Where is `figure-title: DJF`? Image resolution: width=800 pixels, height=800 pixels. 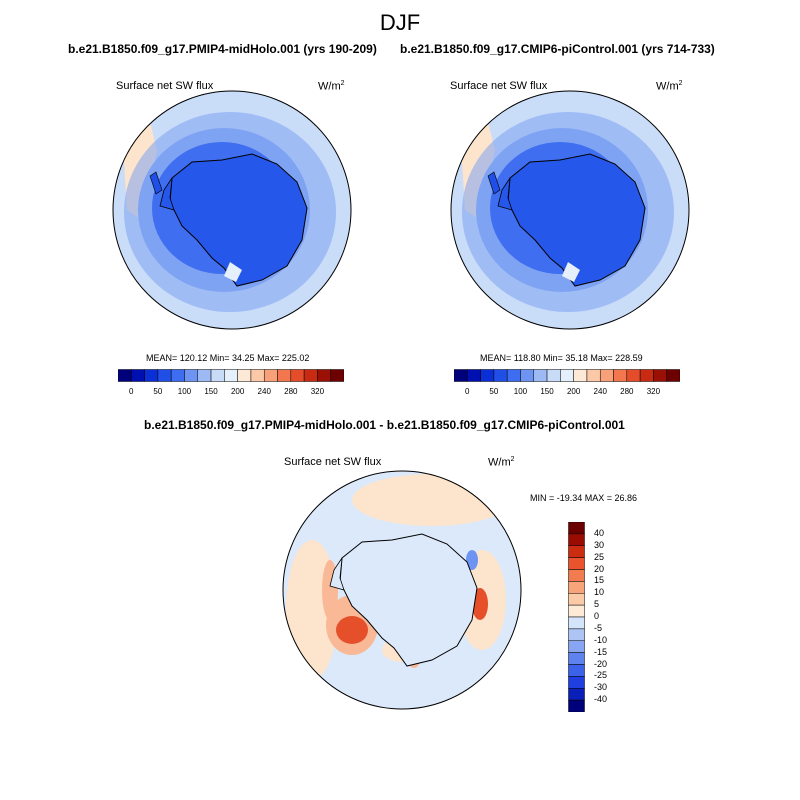
figure-title: DJF is located at coordinates (400, 22).